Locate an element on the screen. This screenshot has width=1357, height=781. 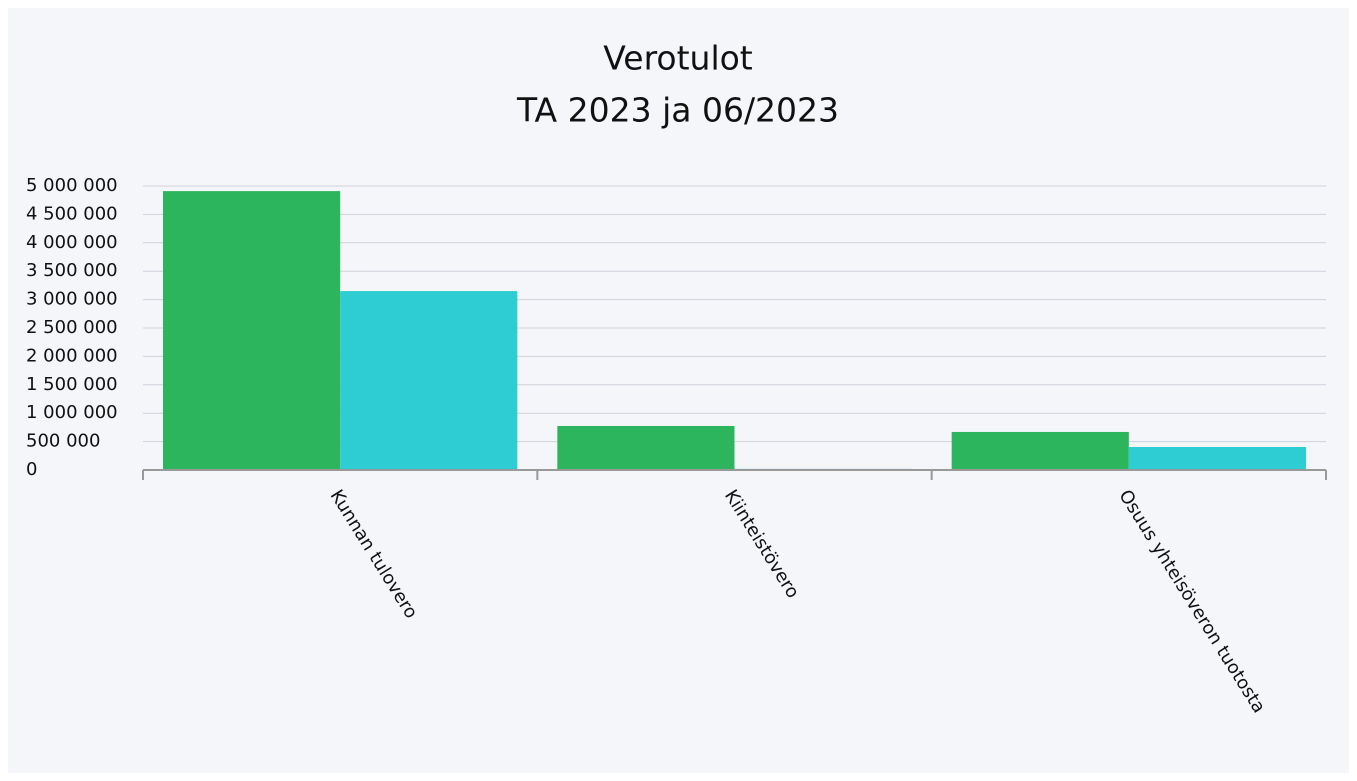
y-tick-label: 2 500 000 is located at coordinates (72, 327).